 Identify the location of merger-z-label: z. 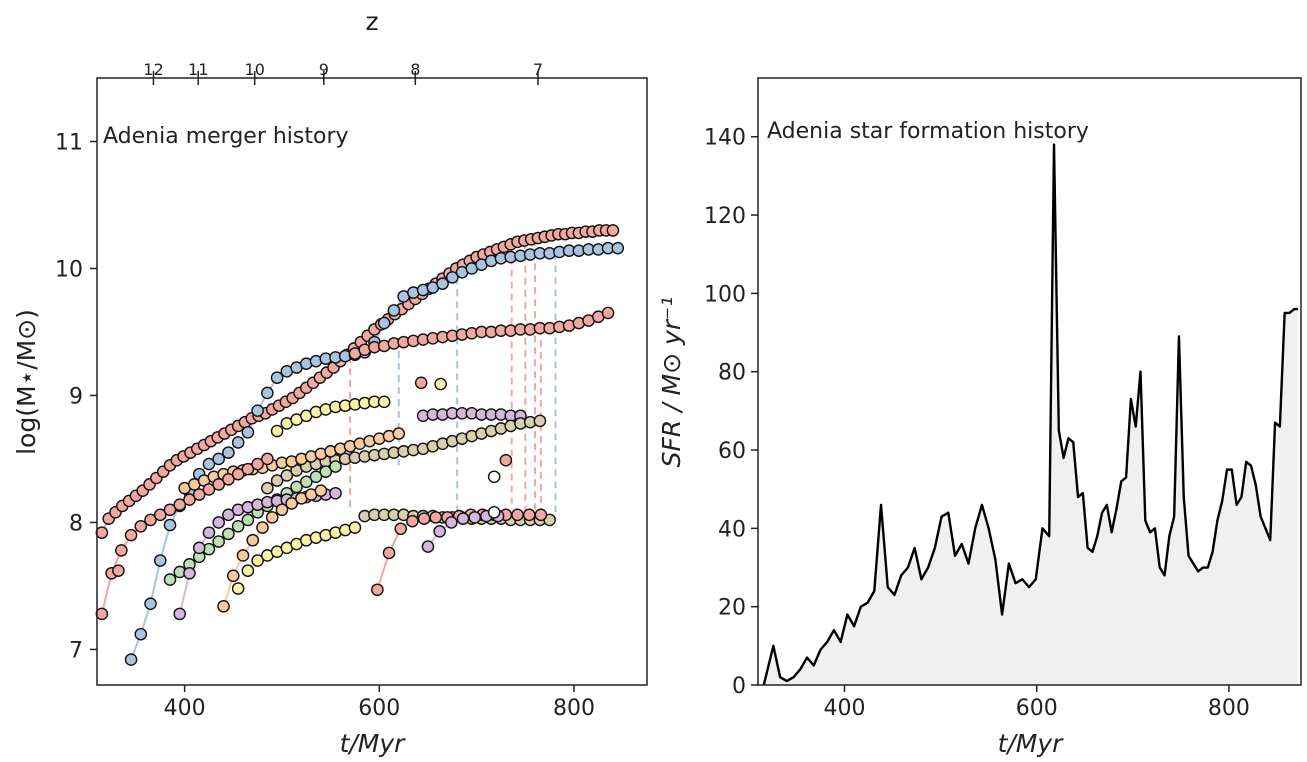
(371, 21).